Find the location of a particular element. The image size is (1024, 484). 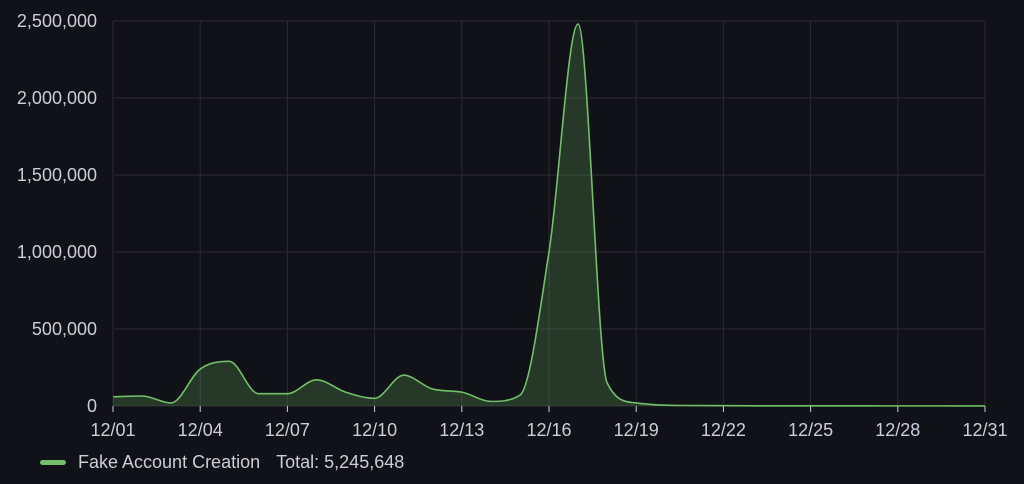

x-tick-label: 12/28 is located at coordinates (897, 430).